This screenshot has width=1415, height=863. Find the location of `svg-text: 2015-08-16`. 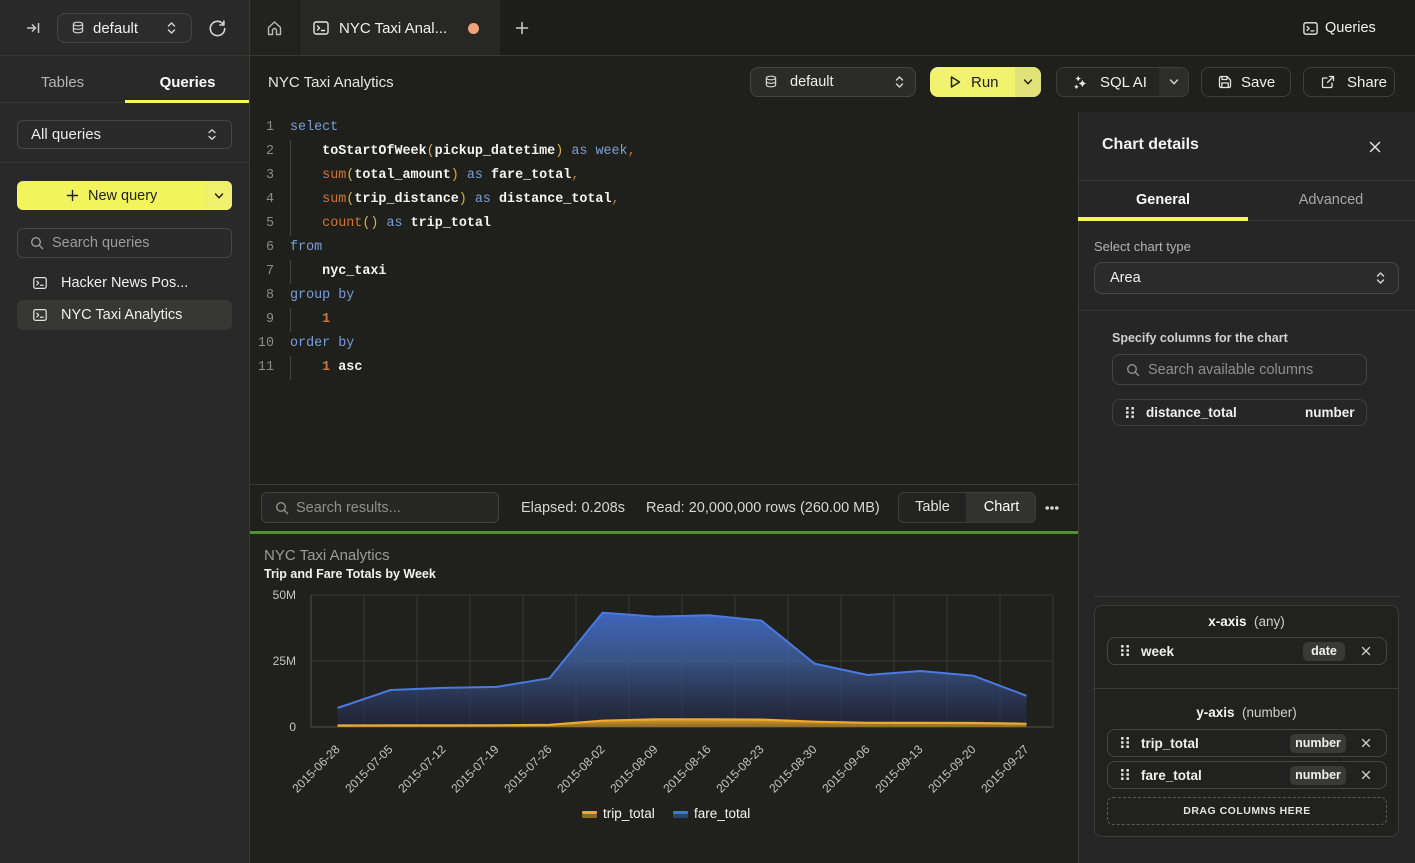

svg-text: 2015-08-16 is located at coordinates (687, 769).